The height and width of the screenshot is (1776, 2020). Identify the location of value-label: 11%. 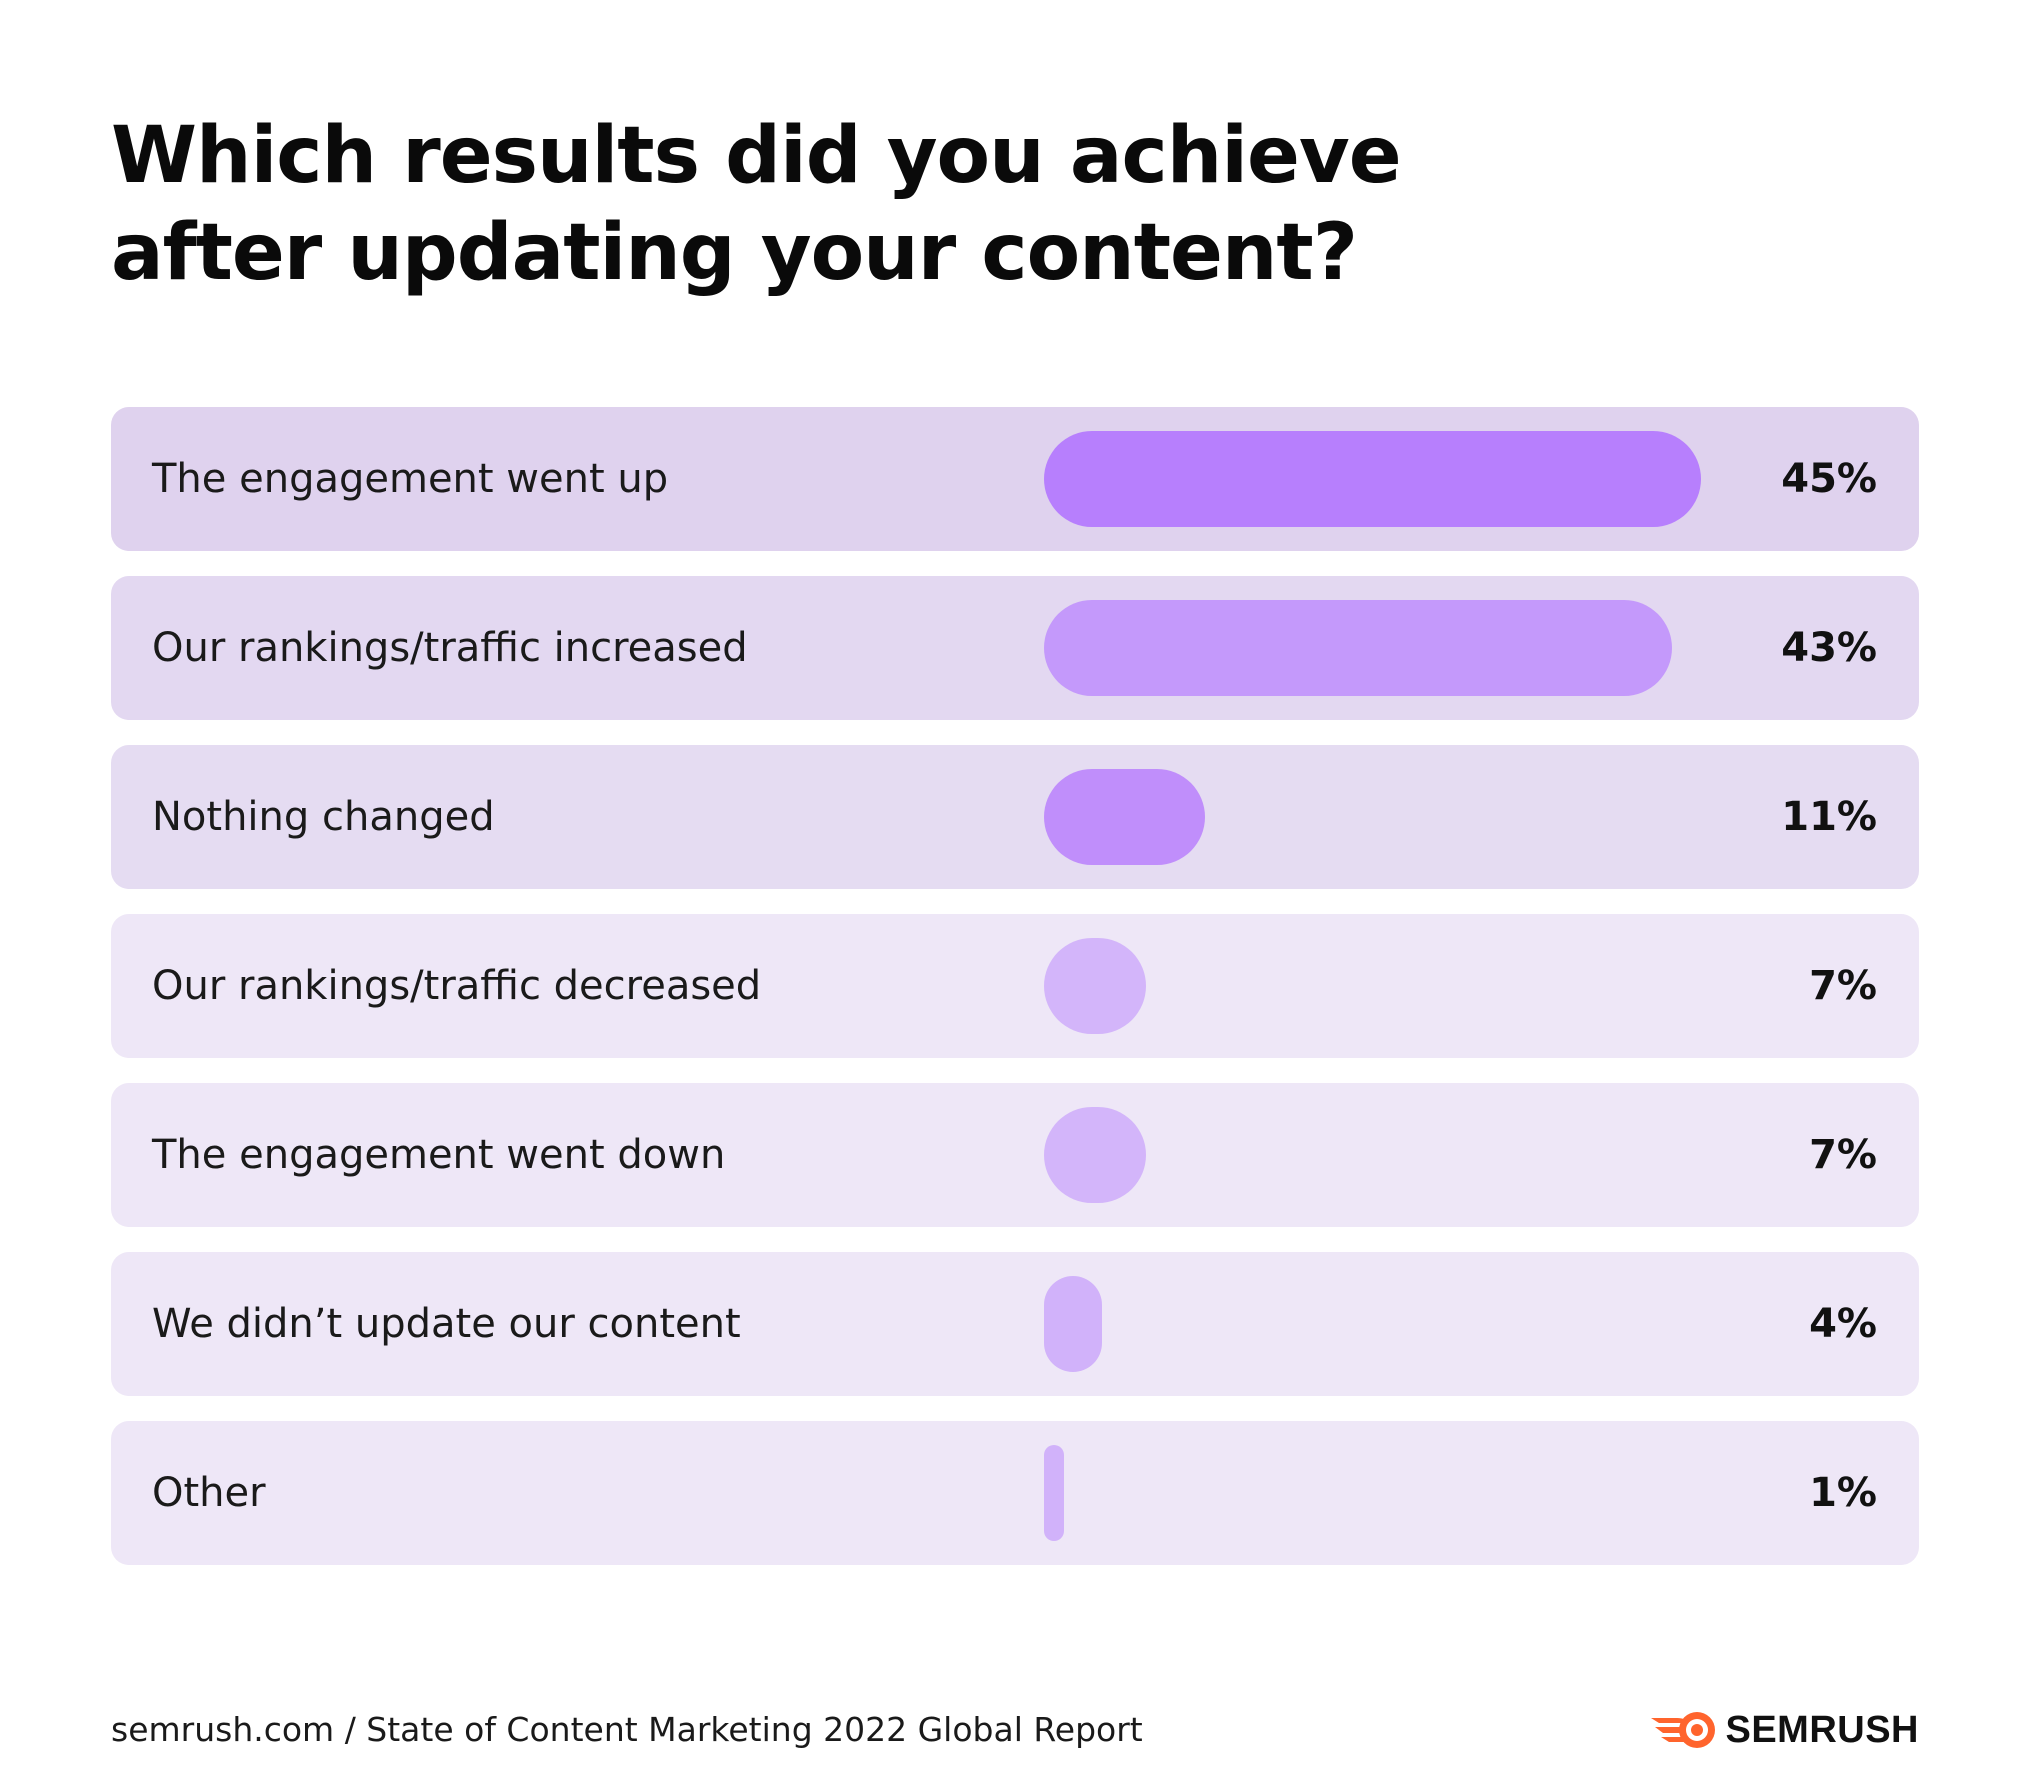
(1829, 817).